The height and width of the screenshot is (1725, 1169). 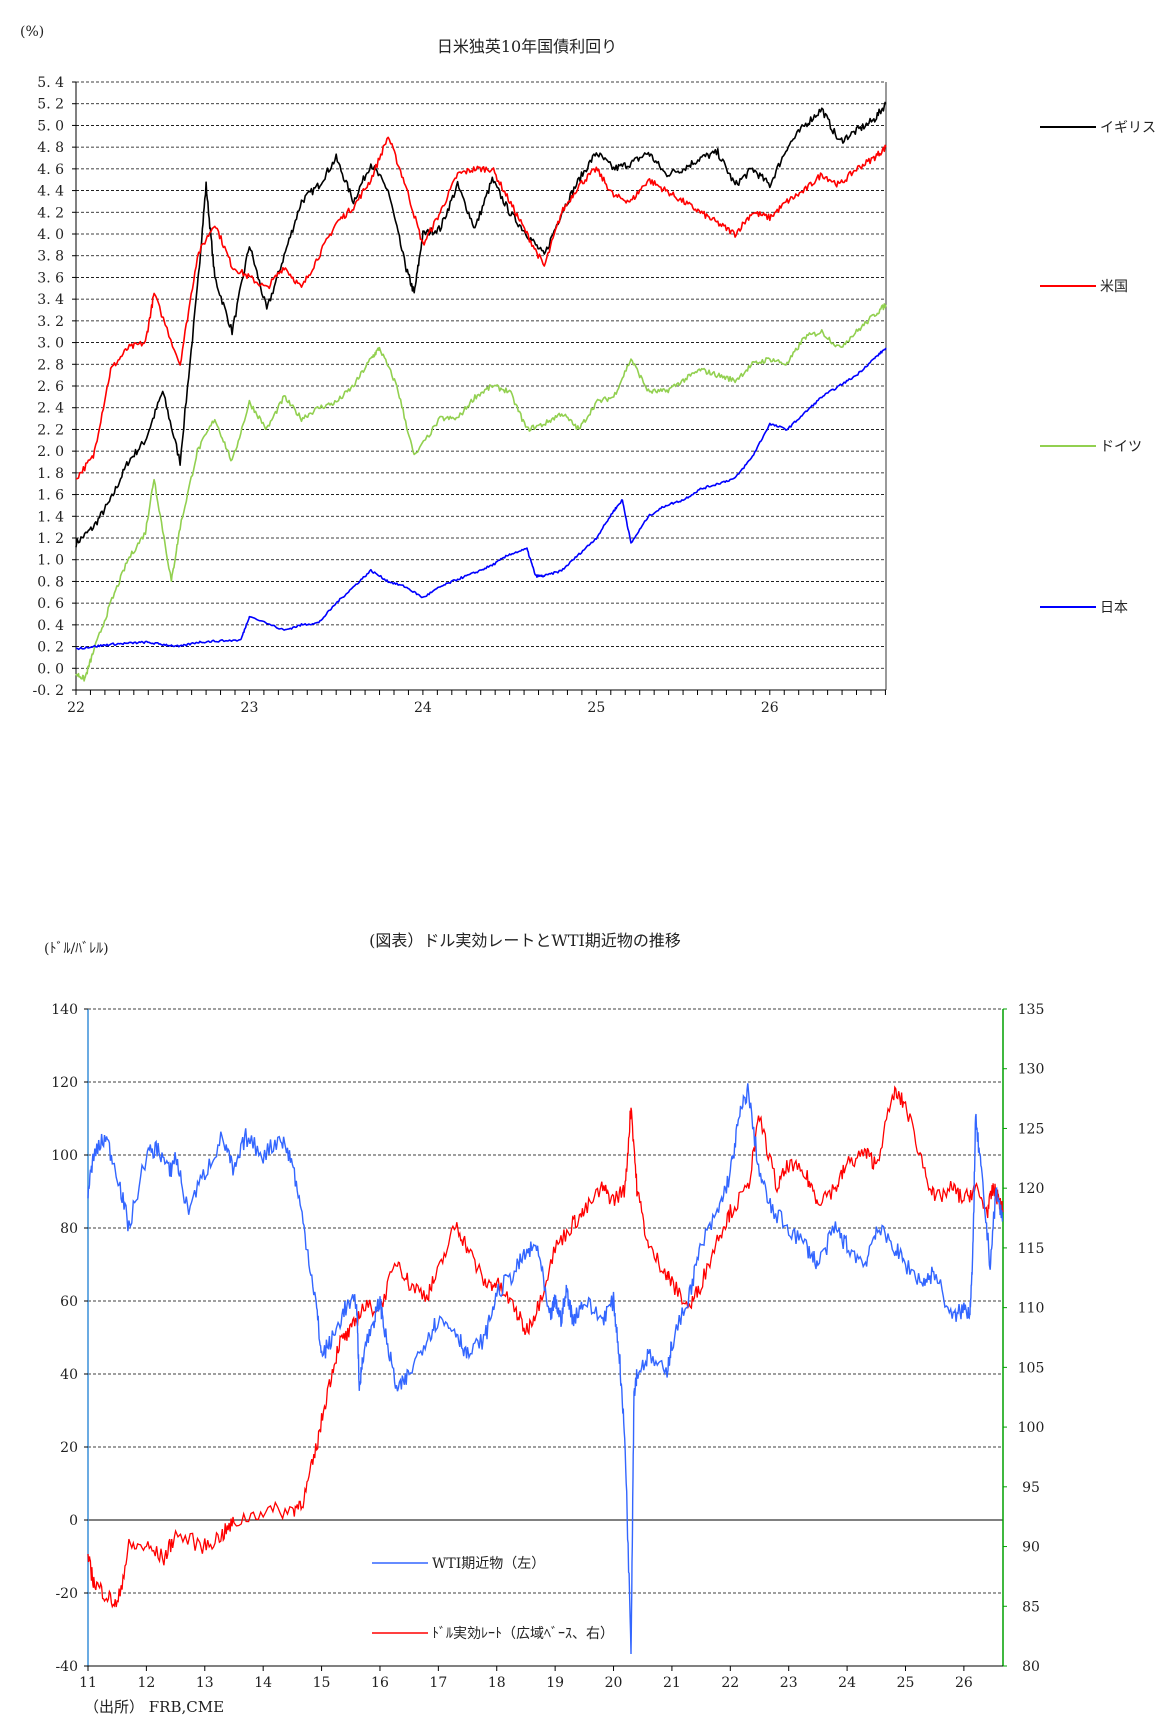 What do you see at coordinates (50, 626) in the screenshot?
I see `y-tick-label: 0. 4` at bounding box center [50, 626].